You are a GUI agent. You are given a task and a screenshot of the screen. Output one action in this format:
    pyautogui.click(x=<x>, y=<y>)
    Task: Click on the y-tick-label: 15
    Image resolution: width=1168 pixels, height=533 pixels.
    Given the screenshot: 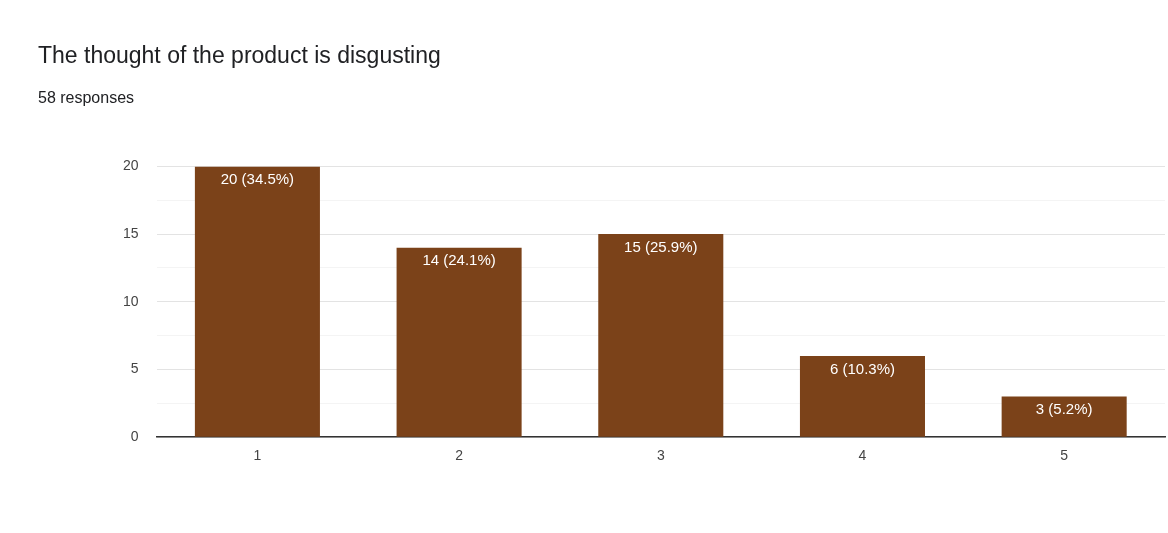 What is the action you would take?
    pyautogui.click(x=130, y=232)
    